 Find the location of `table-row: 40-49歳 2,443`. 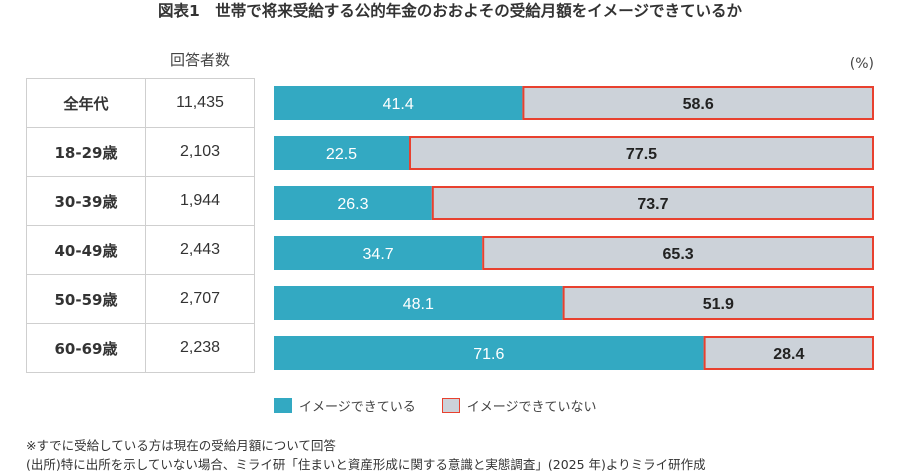

table-row: 40-49歳 2,443 is located at coordinates (140, 250).